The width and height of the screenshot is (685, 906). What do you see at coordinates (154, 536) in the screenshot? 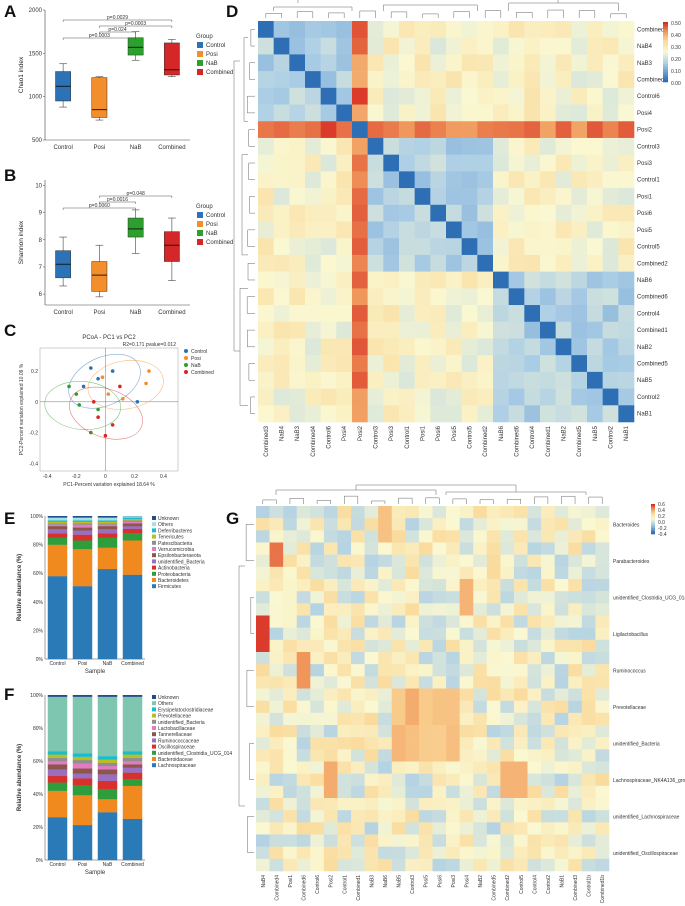
I see `legend-swatch-Tenericutes` at bounding box center [154, 536].